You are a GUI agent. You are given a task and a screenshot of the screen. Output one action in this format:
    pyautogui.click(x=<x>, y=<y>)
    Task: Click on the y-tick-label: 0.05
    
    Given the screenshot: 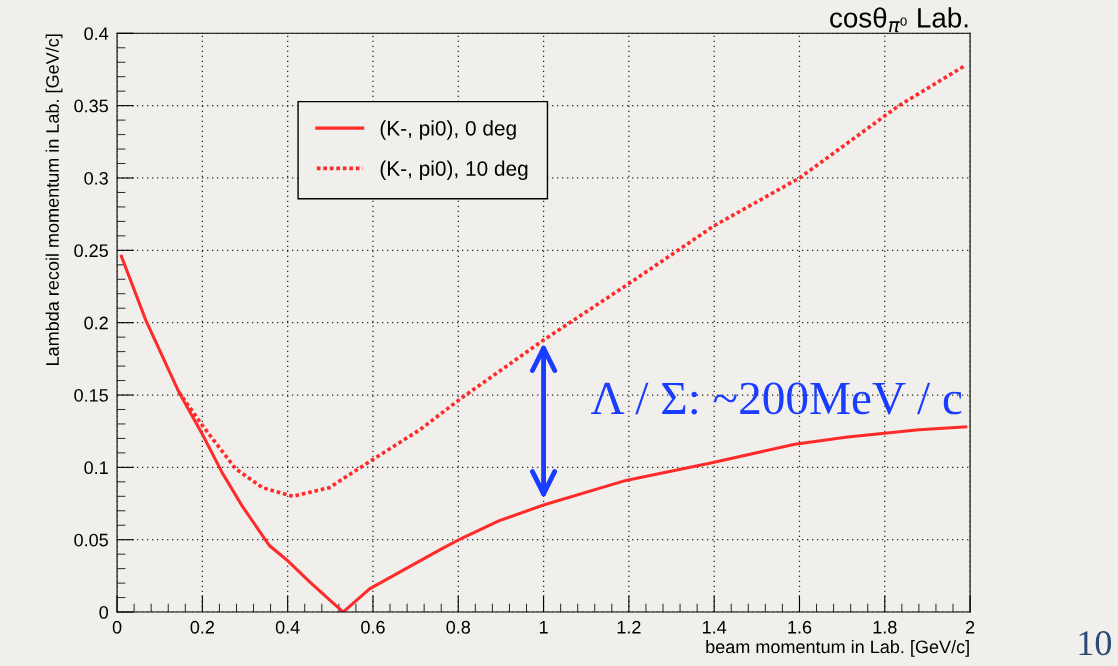 What is the action you would take?
    pyautogui.click(x=91, y=540)
    